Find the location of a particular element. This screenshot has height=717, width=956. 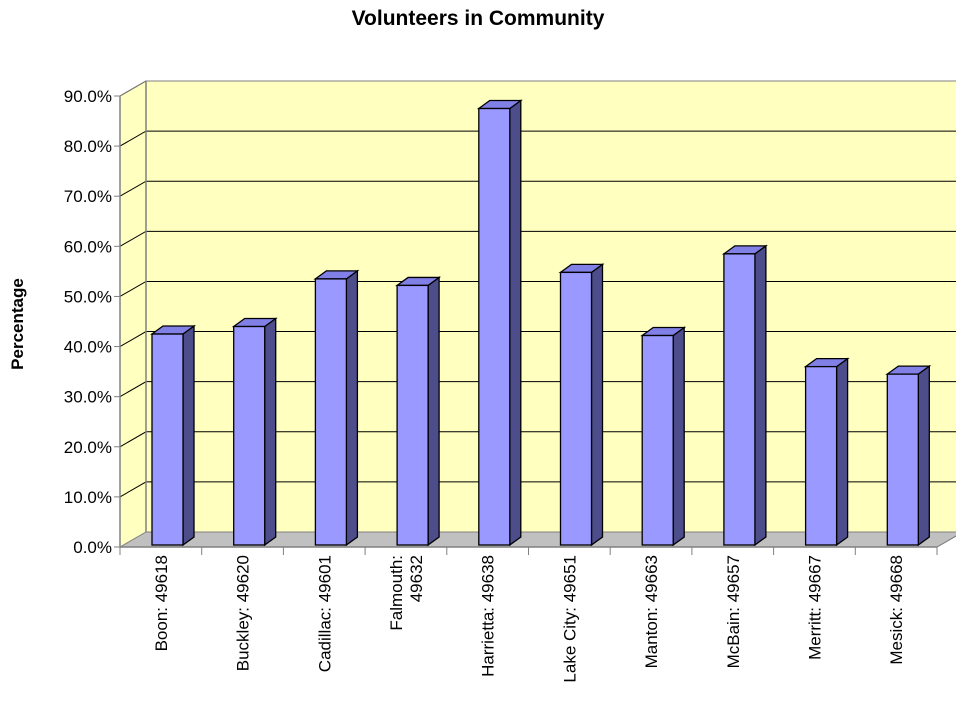

y-axis-label: Percentage is located at coordinates (17, 324).